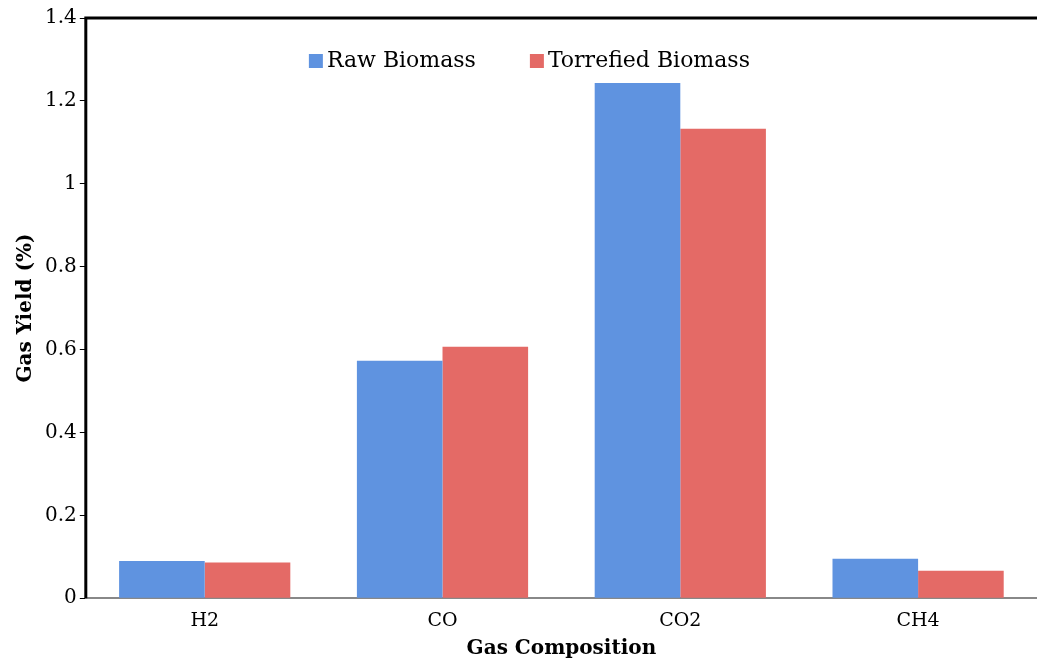 This screenshot has height=671, width=1037. I want to click on legend-label: Torrefied Biomass, so click(648, 59).